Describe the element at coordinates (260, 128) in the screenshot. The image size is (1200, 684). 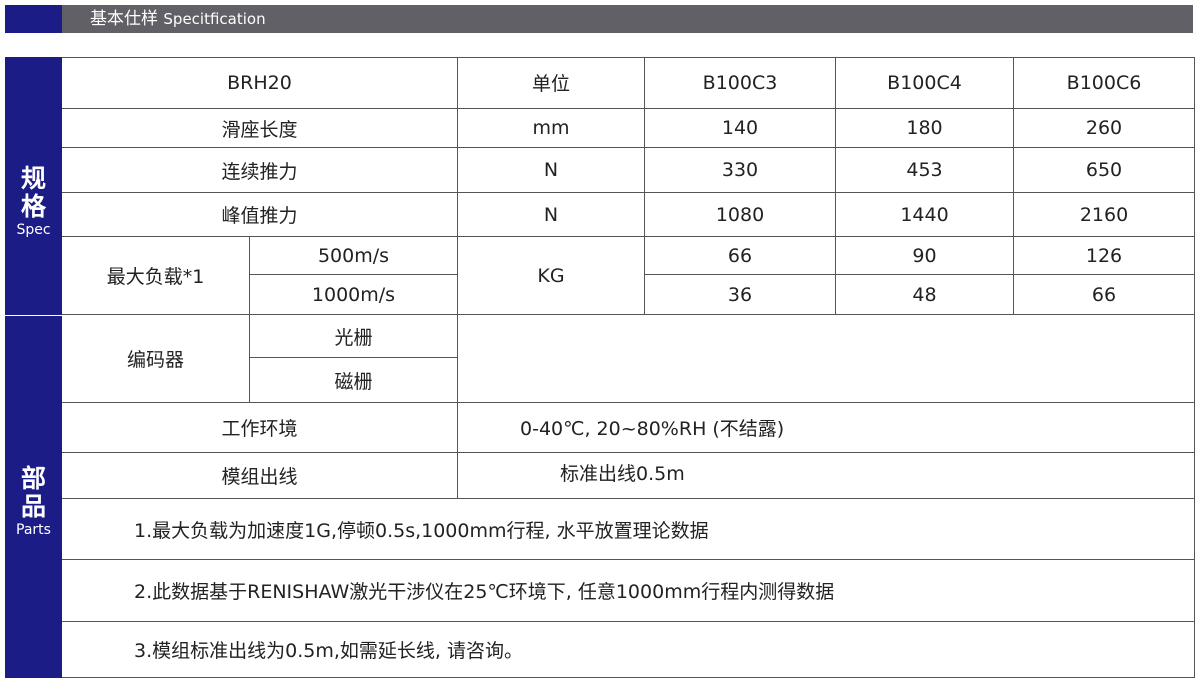
I see `row-label: 滑座长度` at that location.